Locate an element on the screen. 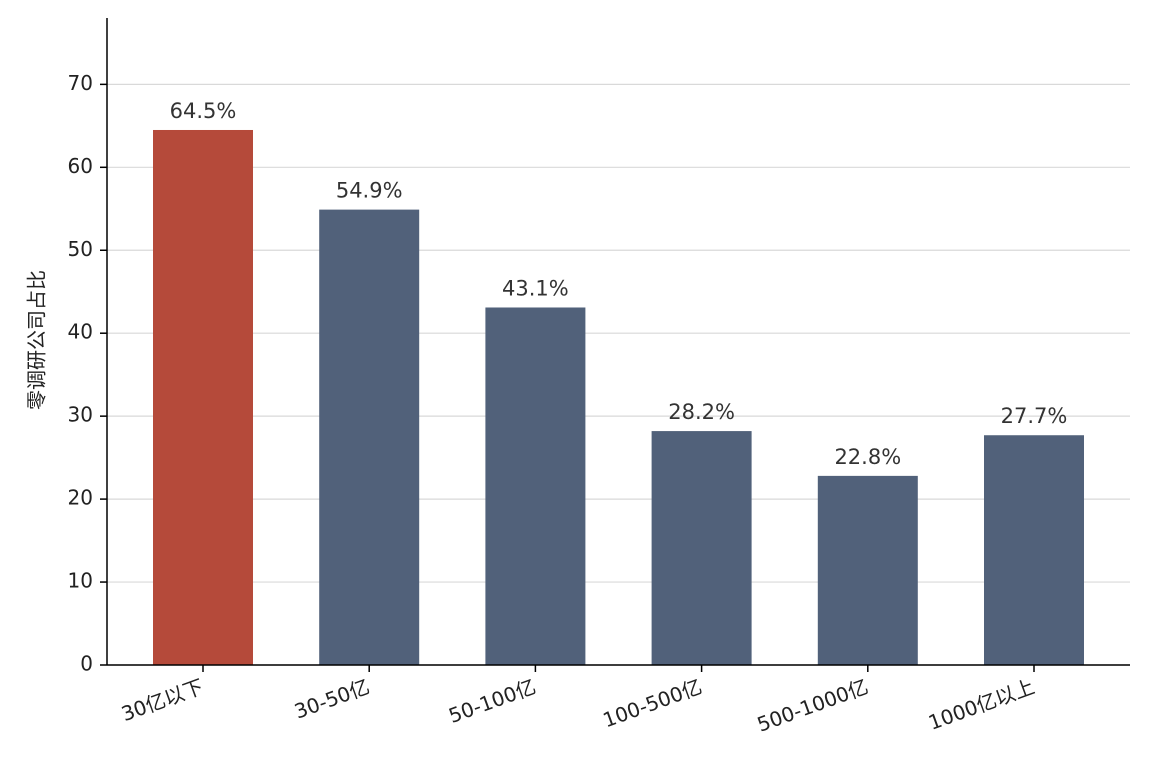 The width and height of the screenshot is (1150, 770). x-tick-label: 30-50亿 is located at coordinates (332, 698).